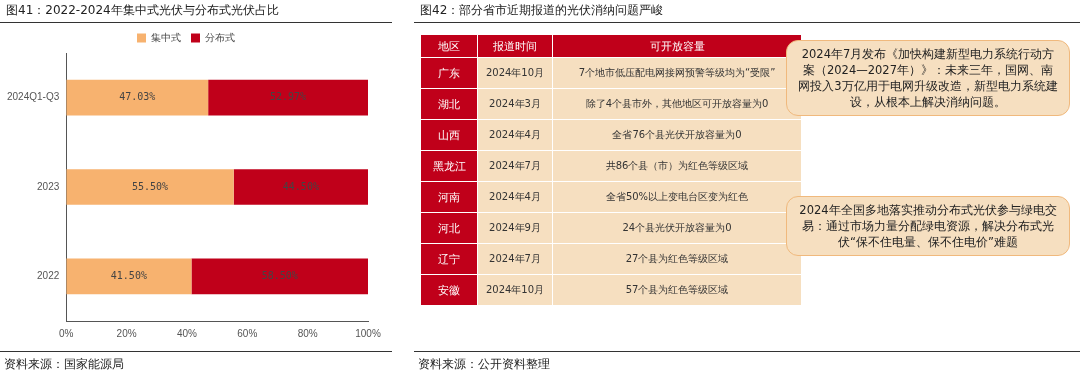  I want to click on text: 7个地市低压配电网接网预警等级均为“受限”, so click(677, 72).